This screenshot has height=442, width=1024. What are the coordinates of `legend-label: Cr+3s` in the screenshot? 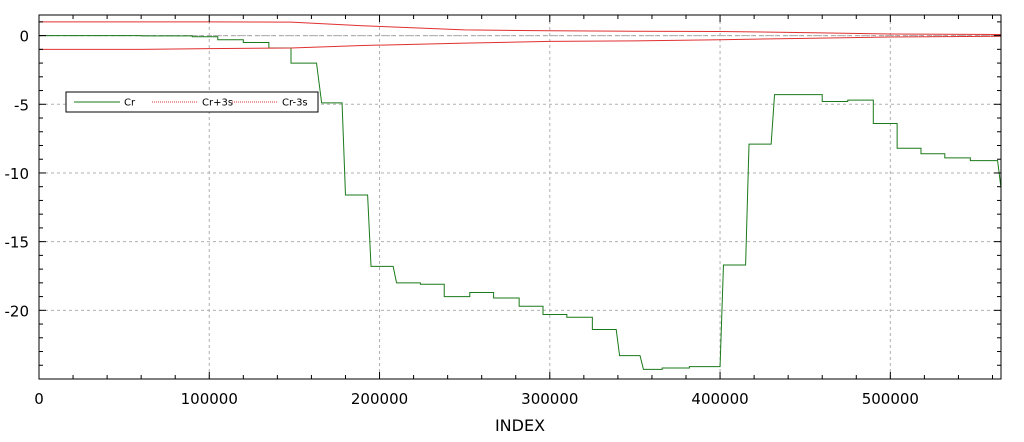 It's located at (217, 103).